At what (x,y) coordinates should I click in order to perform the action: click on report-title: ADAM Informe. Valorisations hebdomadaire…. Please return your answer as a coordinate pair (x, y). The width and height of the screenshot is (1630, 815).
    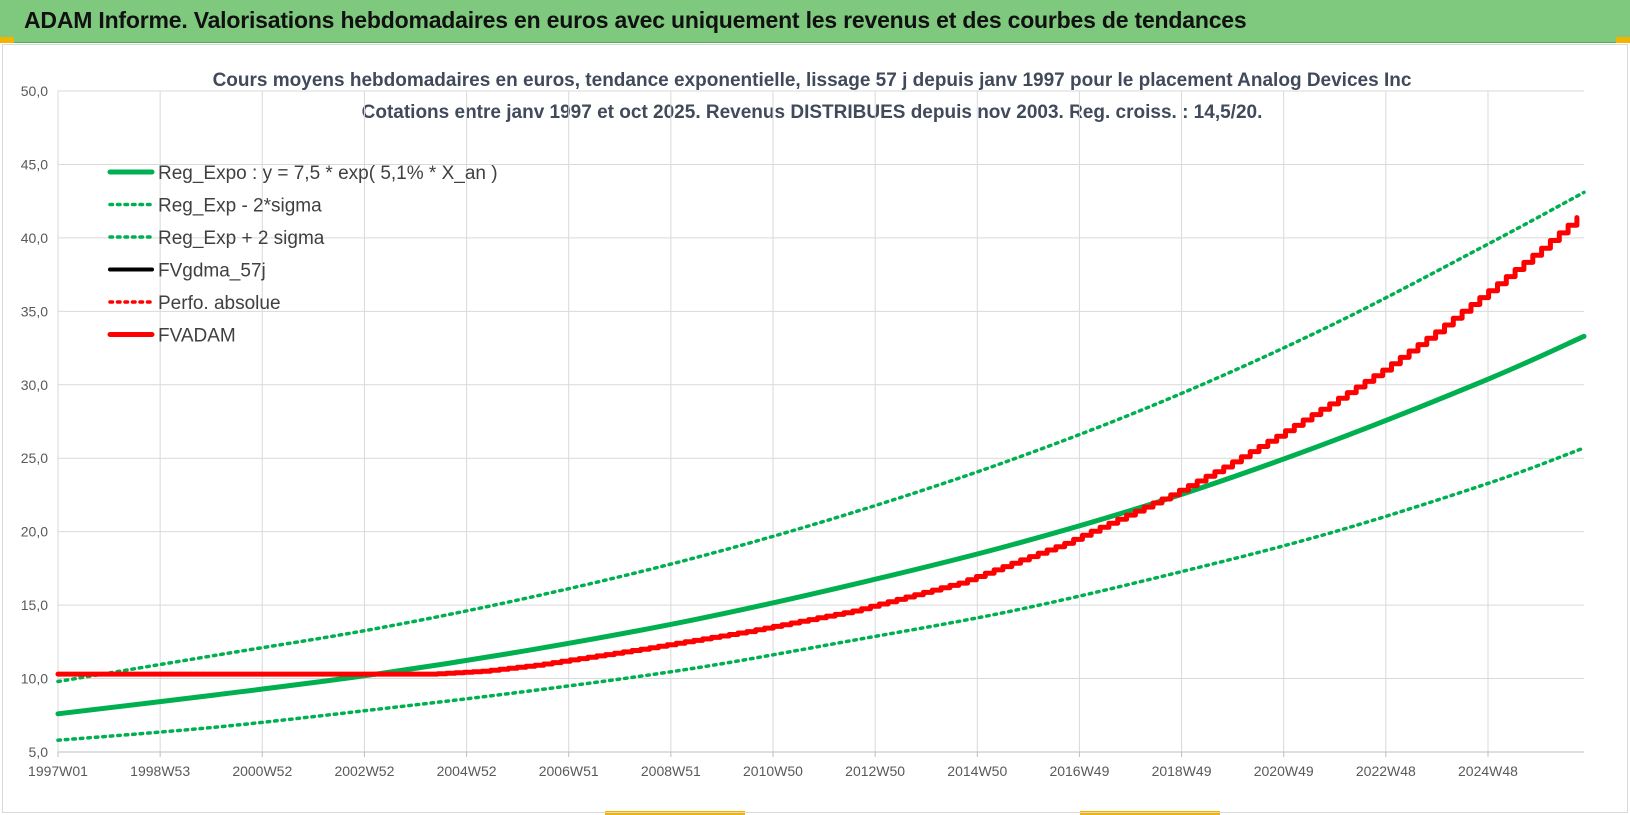
    Looking at the image, I should click on (635, 20).